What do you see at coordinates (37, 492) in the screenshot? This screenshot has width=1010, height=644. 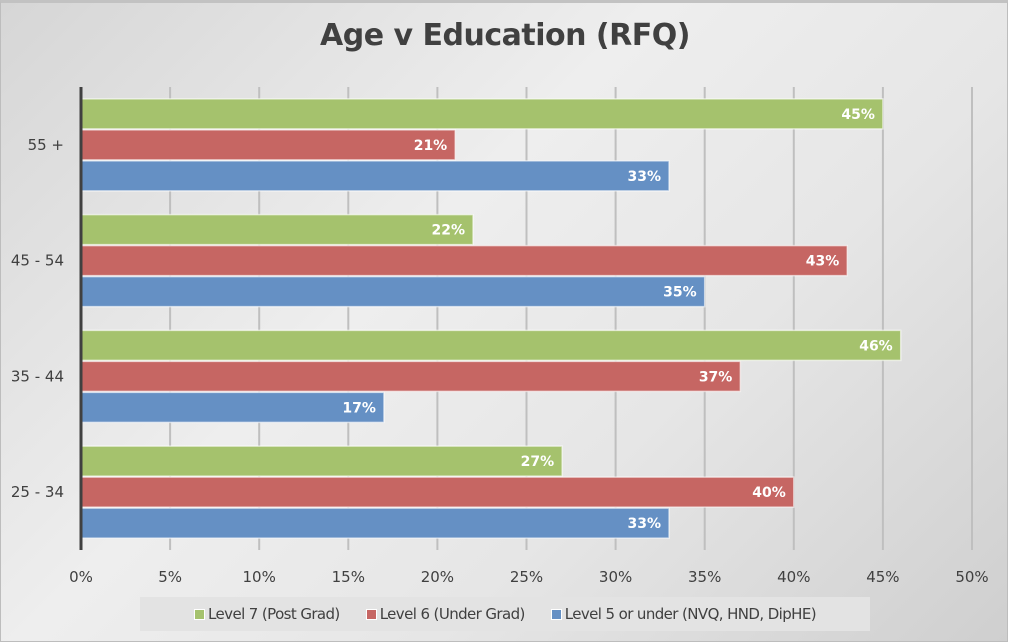 I see `y-tick-label: 25 - 34` at bounding box center [37, 492].